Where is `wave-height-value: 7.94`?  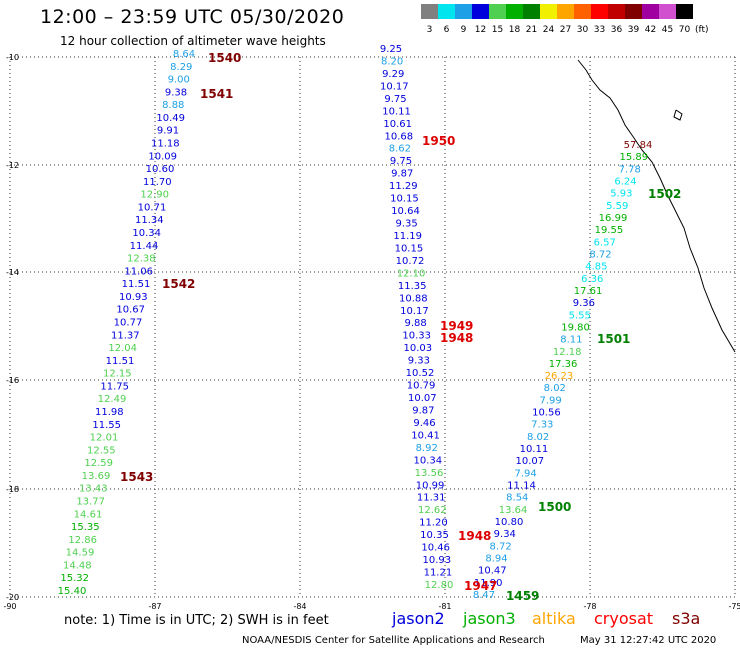
wave-height-value: 7.94 is located at coordinates (525, 473).